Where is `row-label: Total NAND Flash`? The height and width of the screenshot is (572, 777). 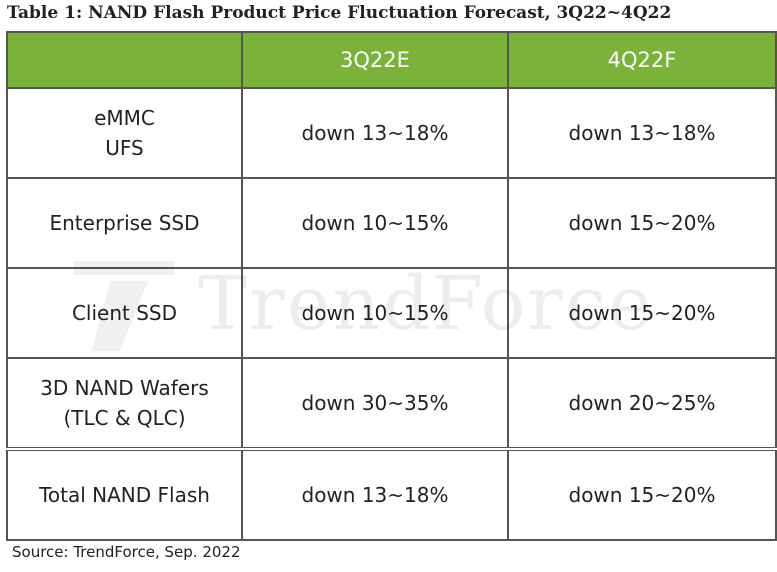
row-label: Total NAND Flash is located at coordinates (124, 494).